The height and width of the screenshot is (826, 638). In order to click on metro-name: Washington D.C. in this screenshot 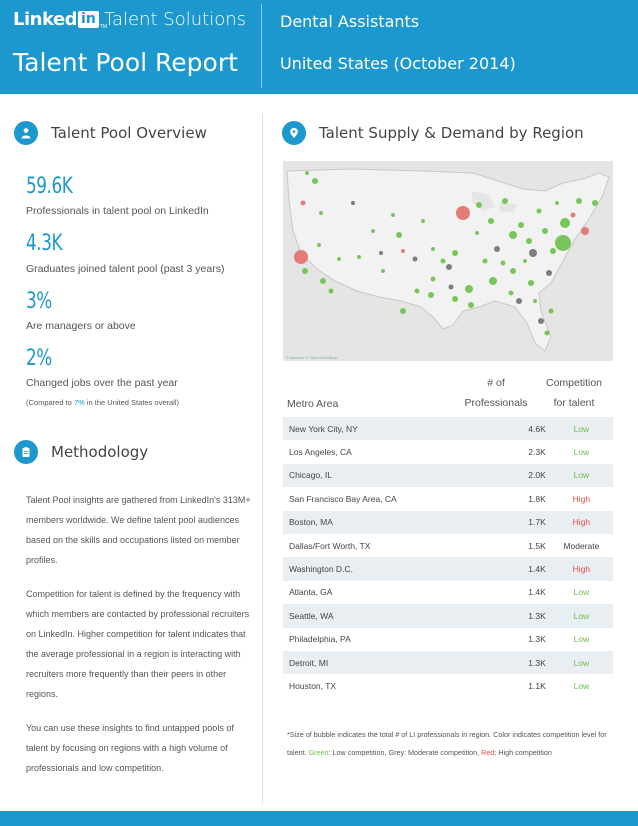, I will do `click(321, 569)`.